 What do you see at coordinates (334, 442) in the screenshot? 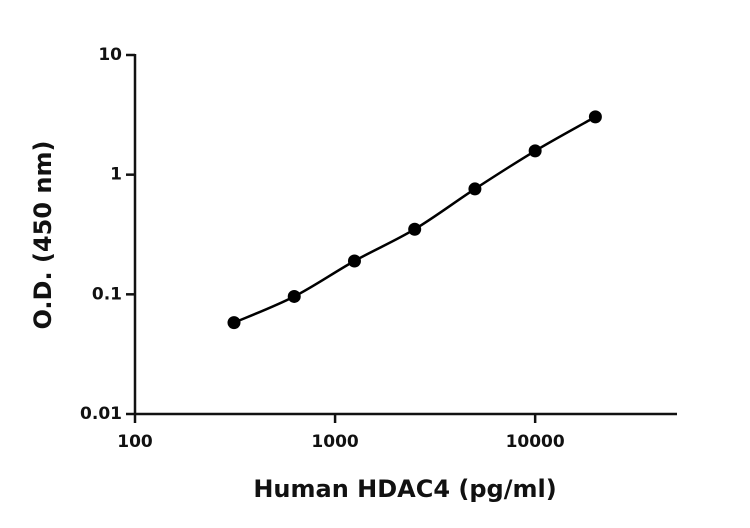
I see `x-tick-label: 1000` at bounding box center [334, 442].